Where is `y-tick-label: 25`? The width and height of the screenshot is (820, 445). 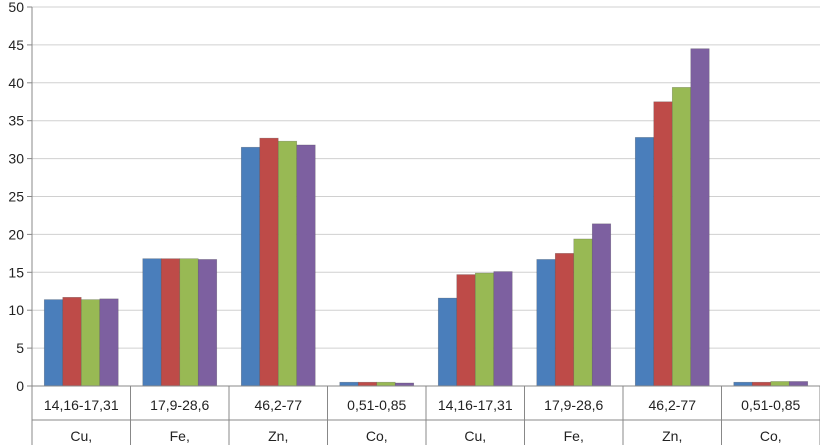 y-tick-label: 25 is located at coordinates (16, 197).